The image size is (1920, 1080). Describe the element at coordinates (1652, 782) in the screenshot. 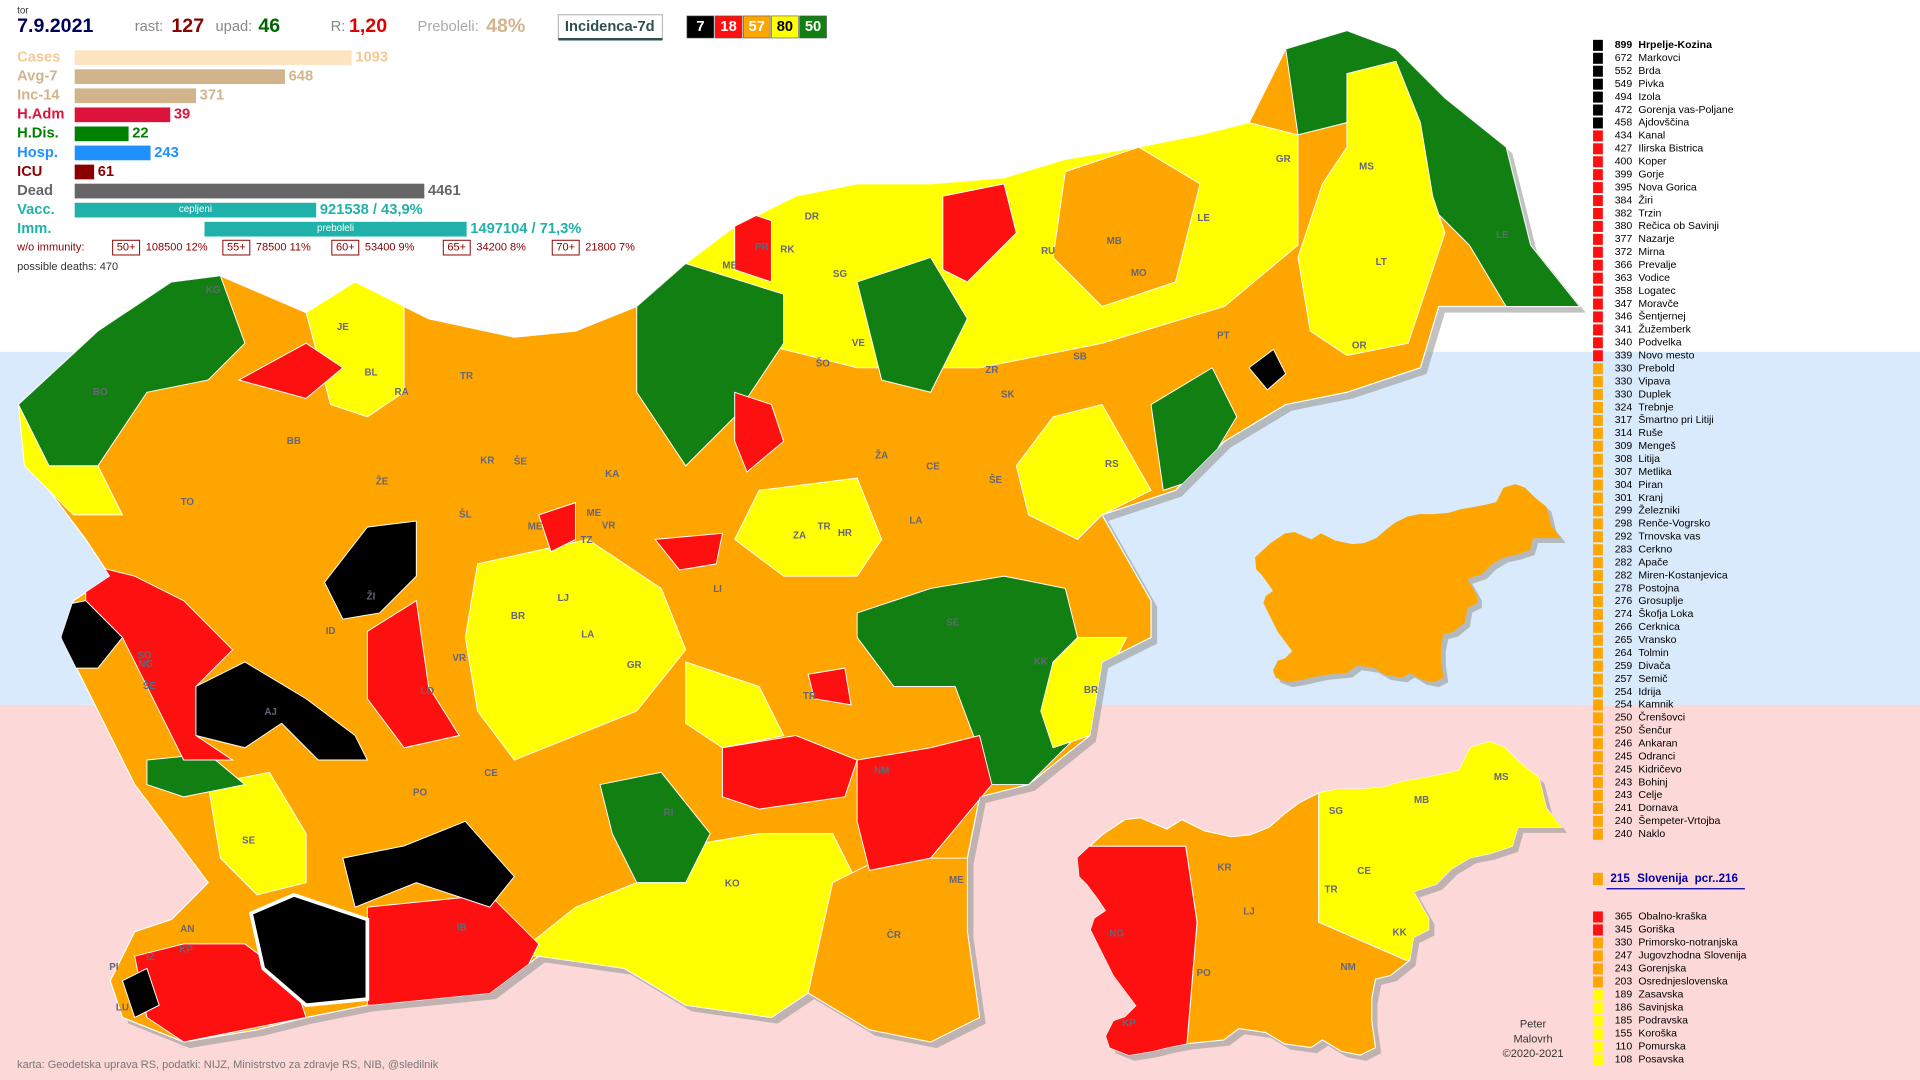

I see `row-name: Bohinj` at that location.